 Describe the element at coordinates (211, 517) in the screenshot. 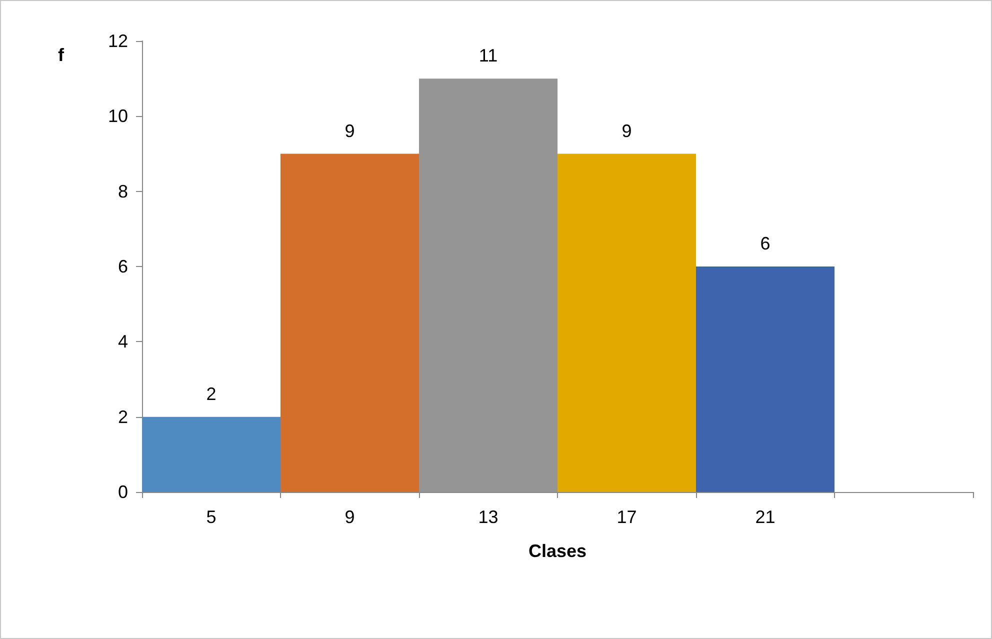

I see `x-tick-label: 5` at that location.